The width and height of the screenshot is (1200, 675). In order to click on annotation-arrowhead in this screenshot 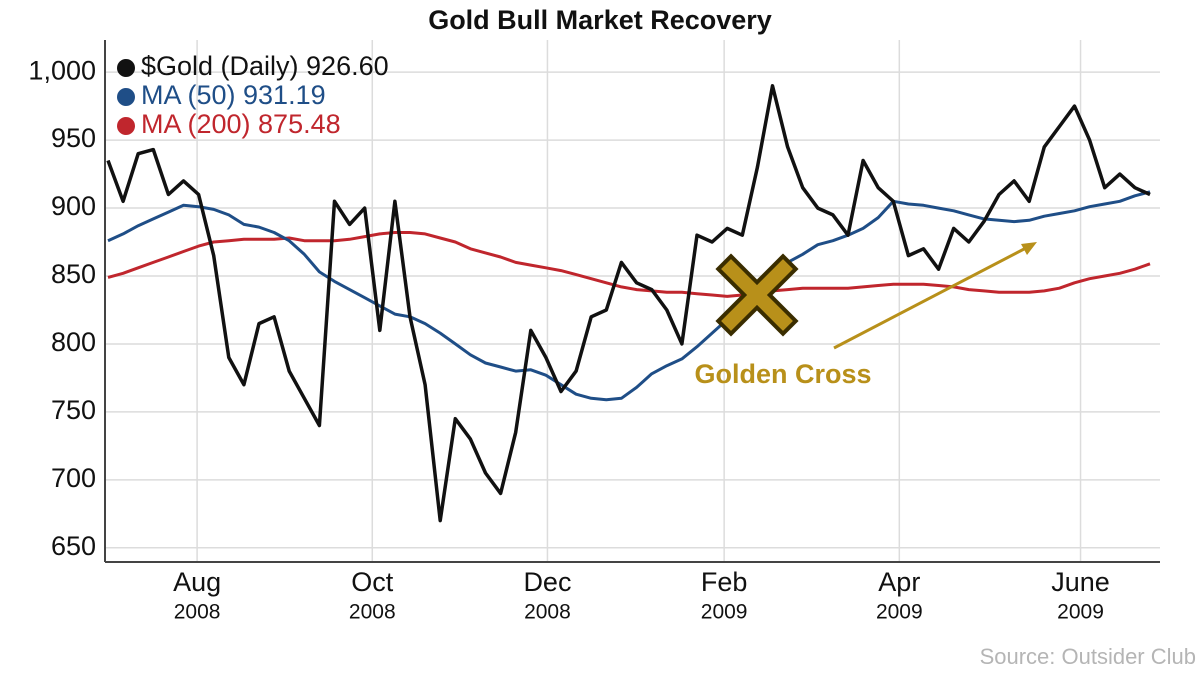, I will do `click(1029, 248)`.